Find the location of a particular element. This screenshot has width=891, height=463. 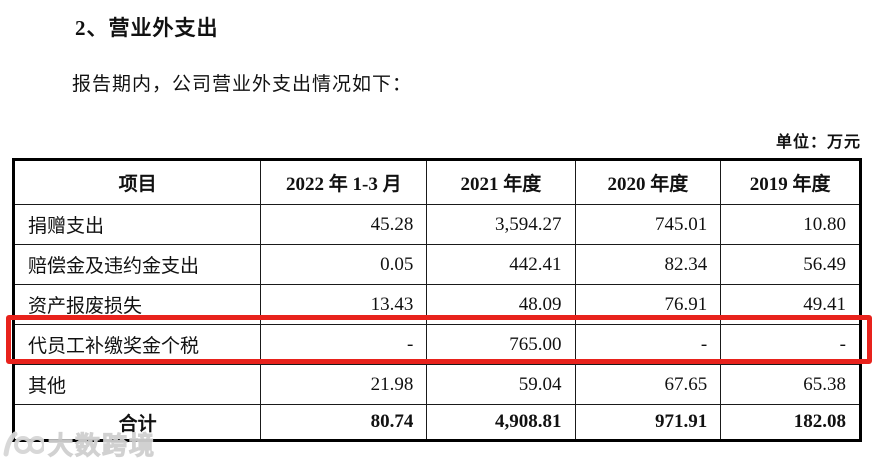

section-title: 2、营业外支出 is located at coordinates (147, 28).